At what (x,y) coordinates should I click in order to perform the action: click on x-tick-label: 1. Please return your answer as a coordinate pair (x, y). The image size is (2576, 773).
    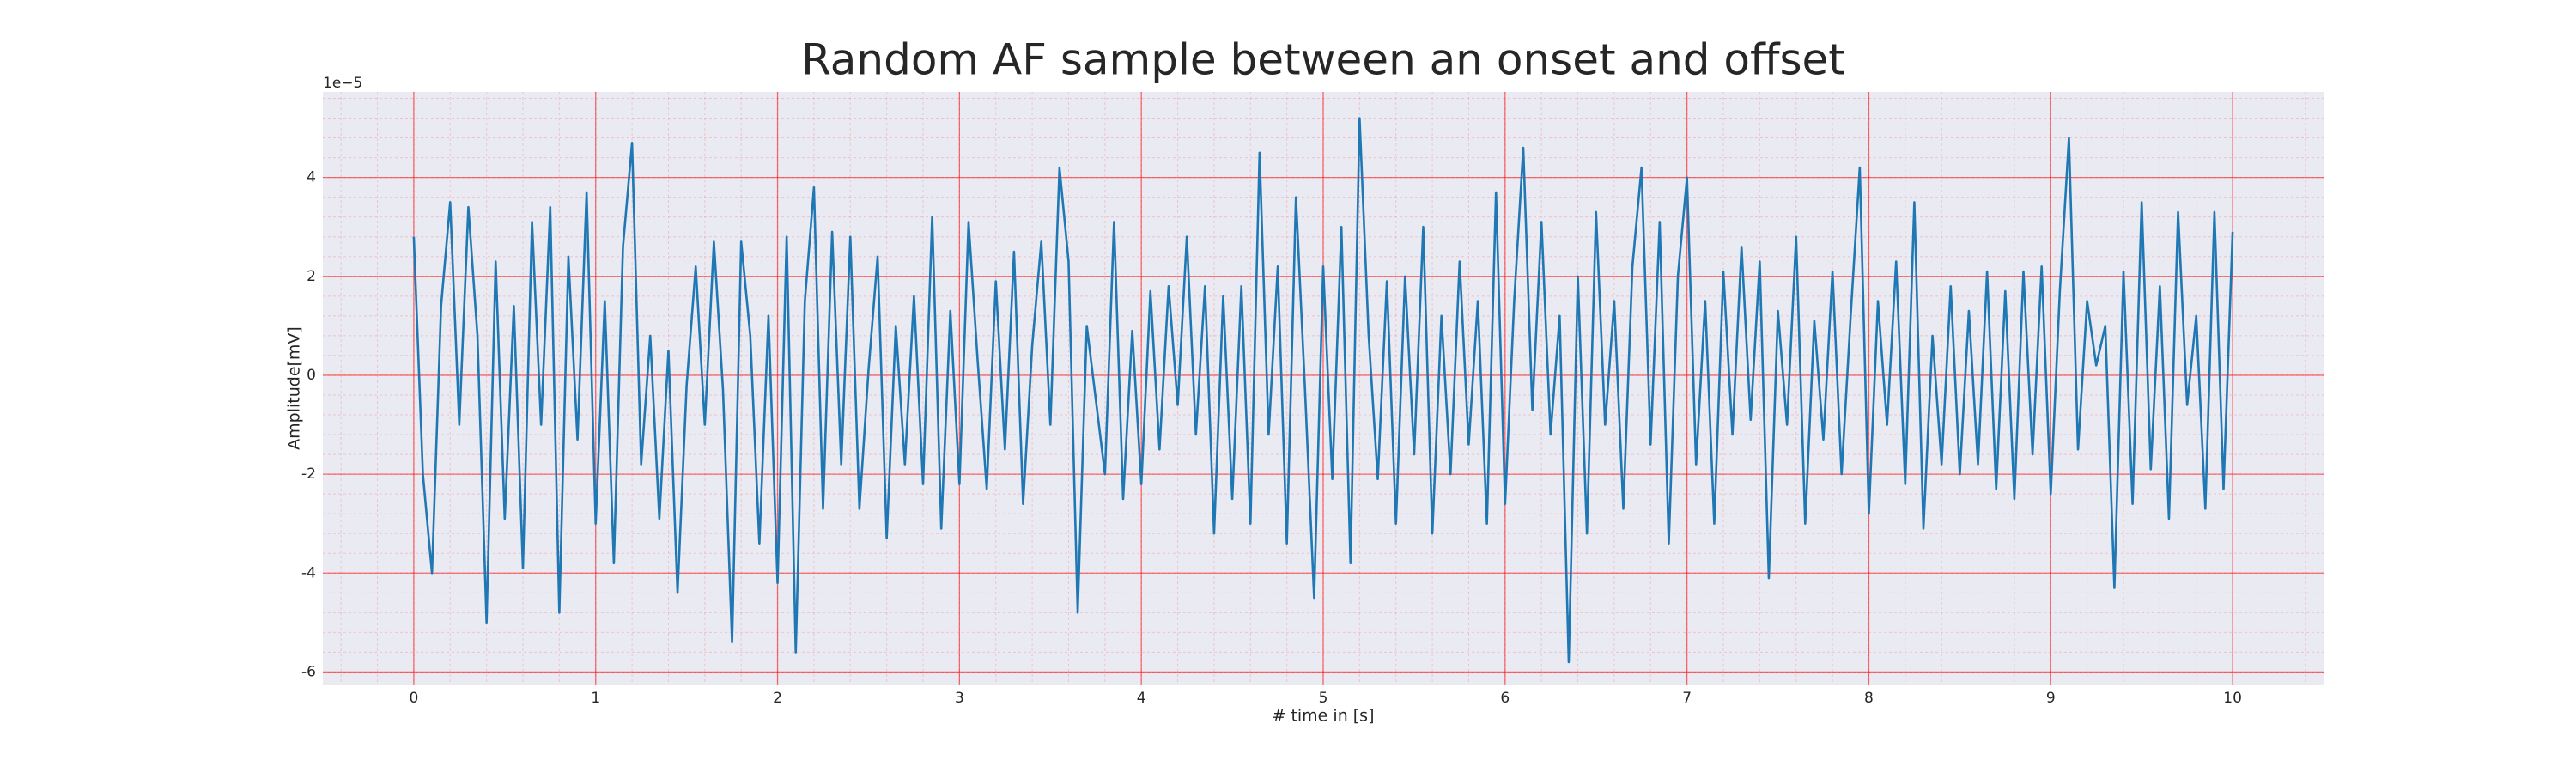
    Looking at the image, I should click on (596, 698).